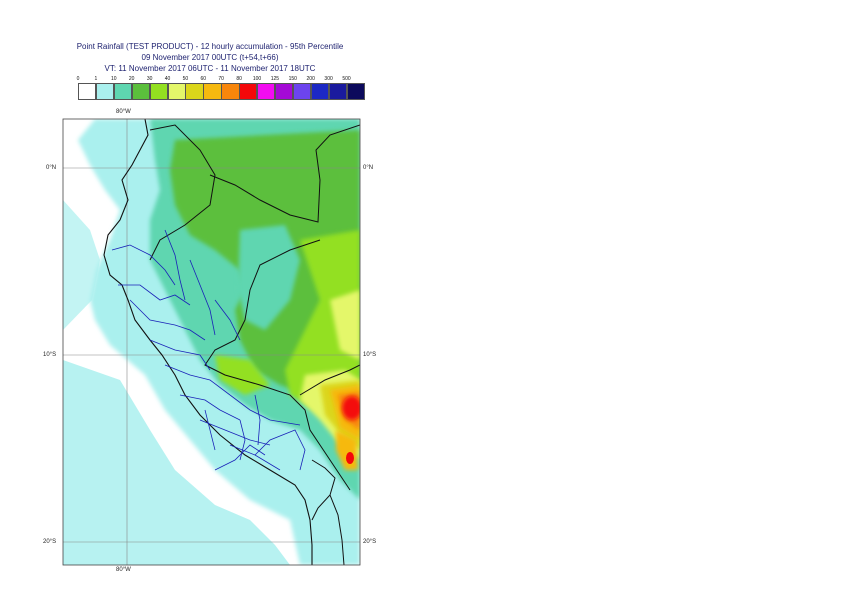 The image size is (842, 596). Describe the element at coordinates (50, 542) in the screenshot. I see `lat-label-20-left: 20°S` at that location.